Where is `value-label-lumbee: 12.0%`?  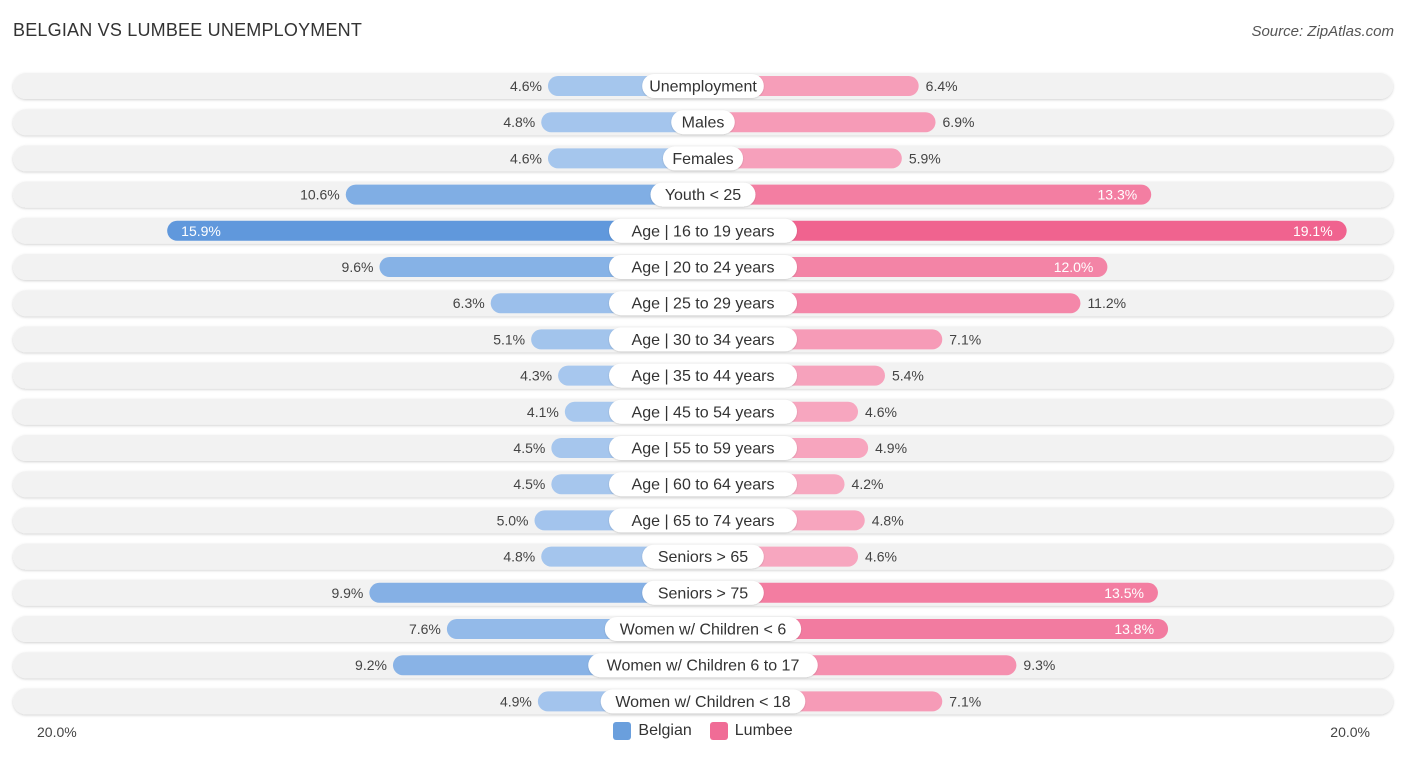
value-label-lumbee: 12.0% is located at coordinates (1074, 267).